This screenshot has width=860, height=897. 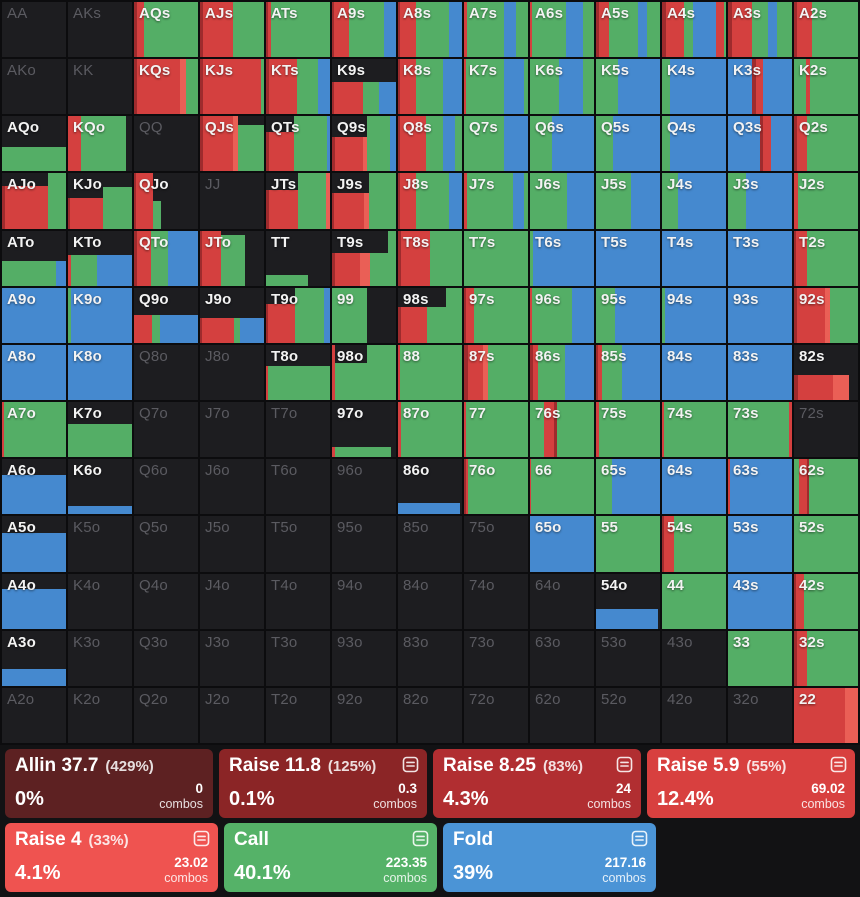 I want to click on hand-cell-A2o: A2o, so click(x=34, y=715).